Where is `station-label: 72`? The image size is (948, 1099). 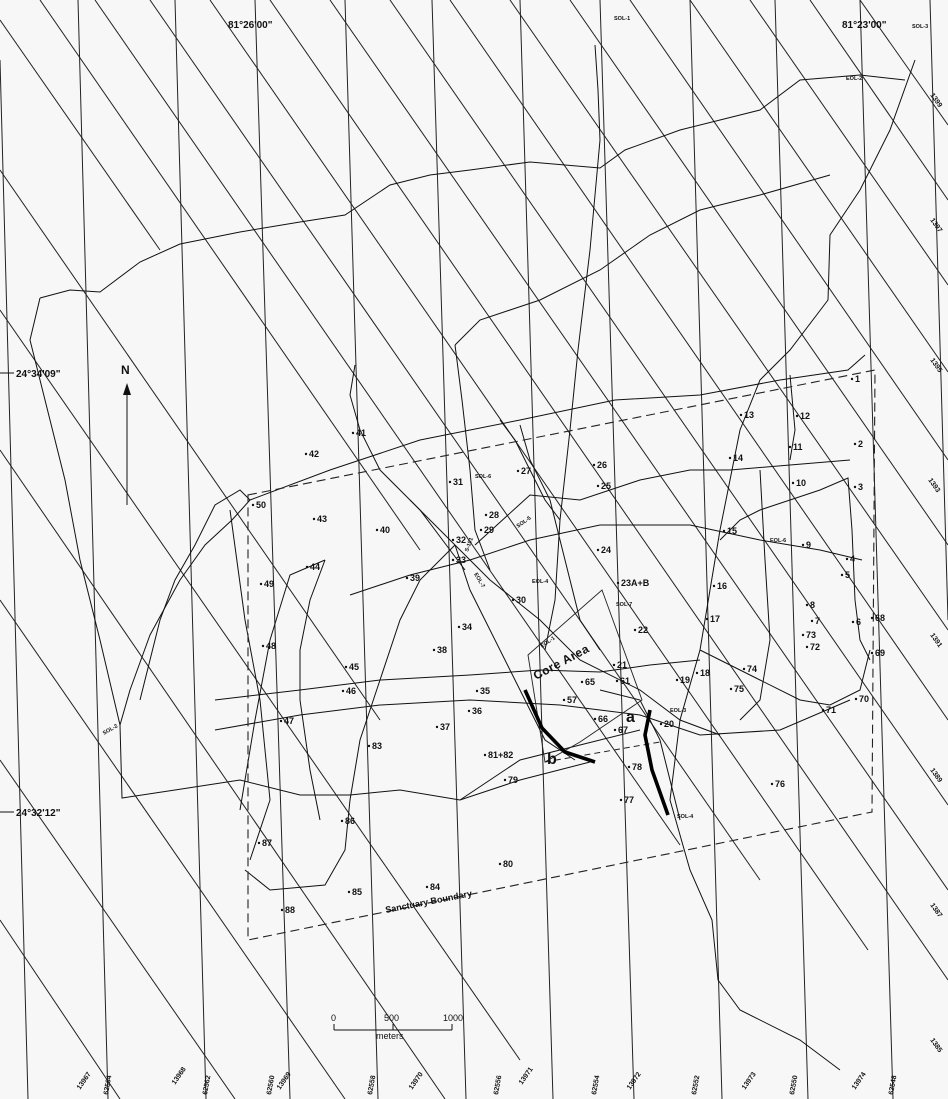 station-label: 72 is located at coordinates (815, 647).